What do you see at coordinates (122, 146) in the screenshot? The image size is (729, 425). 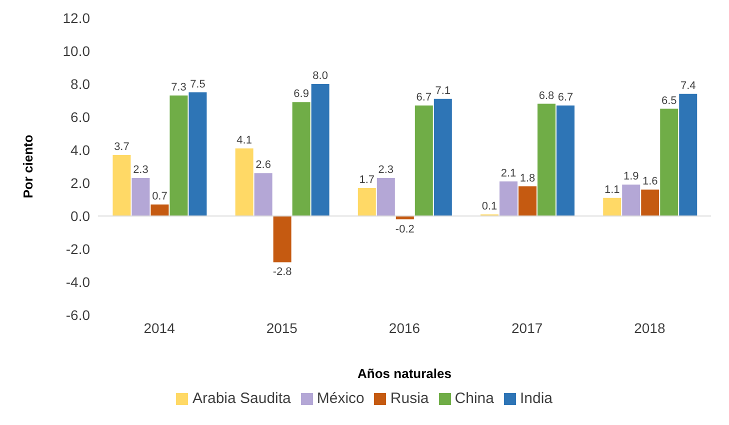 I see `data-label: 3.7` at bounding box center [122, 146].